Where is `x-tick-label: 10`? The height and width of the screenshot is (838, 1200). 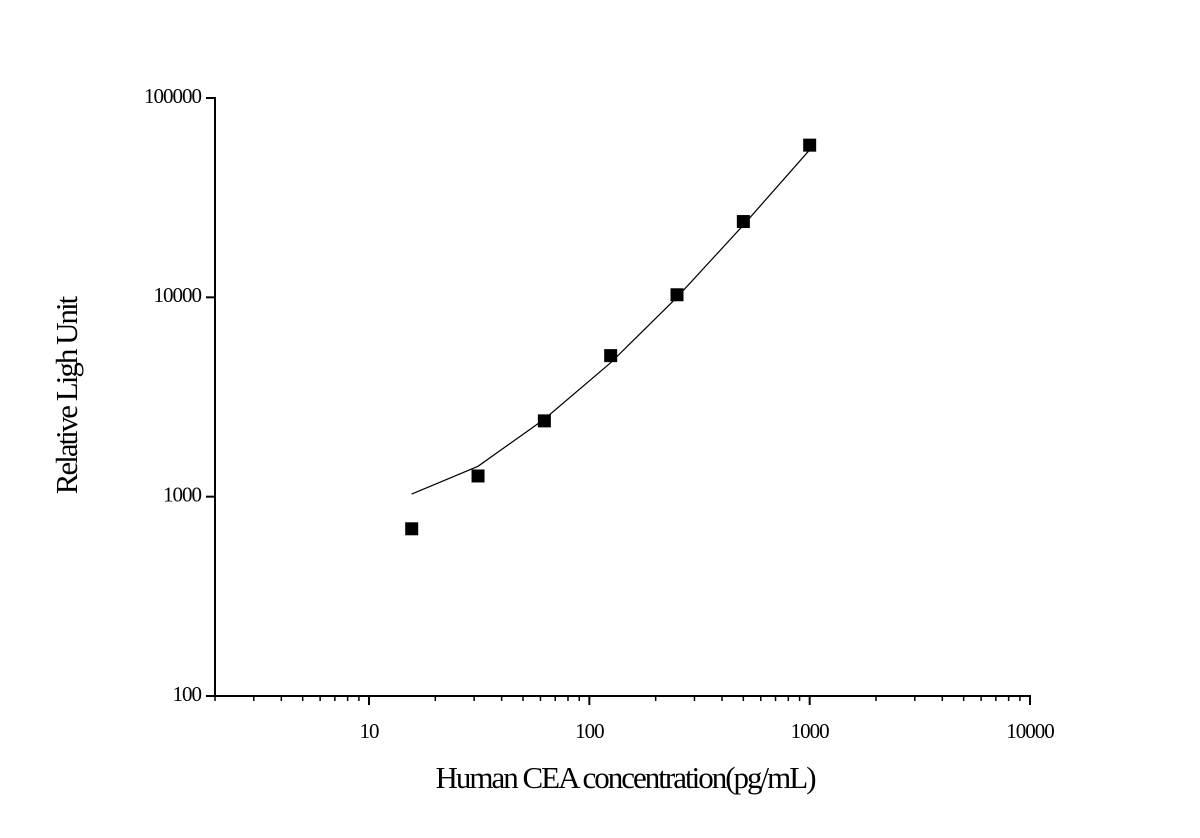
x-tick-label: 10 is located at coordinates (370, 731).